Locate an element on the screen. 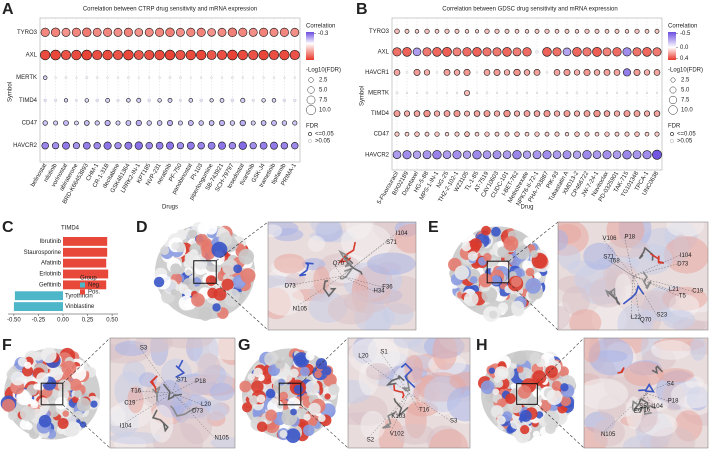 This screenshot has width=709, height=449. zoom-line is located at coordinates (242, 307).